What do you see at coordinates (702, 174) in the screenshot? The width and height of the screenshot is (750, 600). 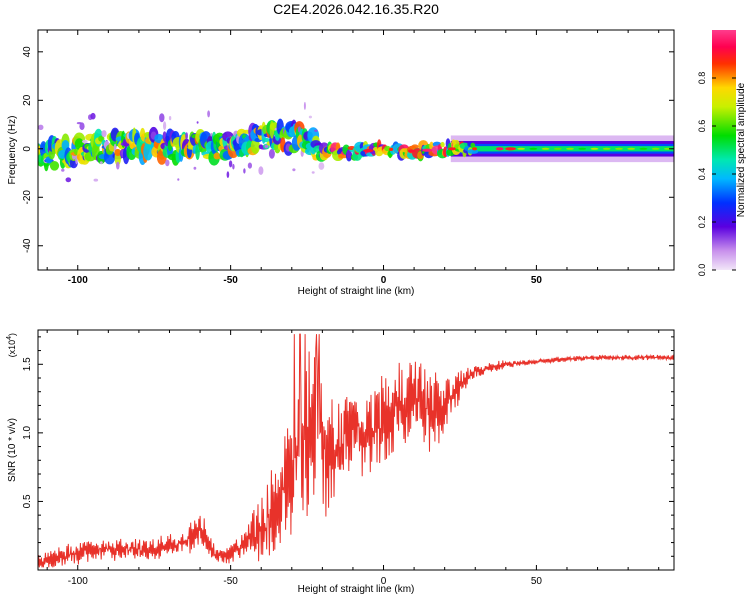 I see `colorbar-tick-label: 0.4` at bounding box center [702, 174].